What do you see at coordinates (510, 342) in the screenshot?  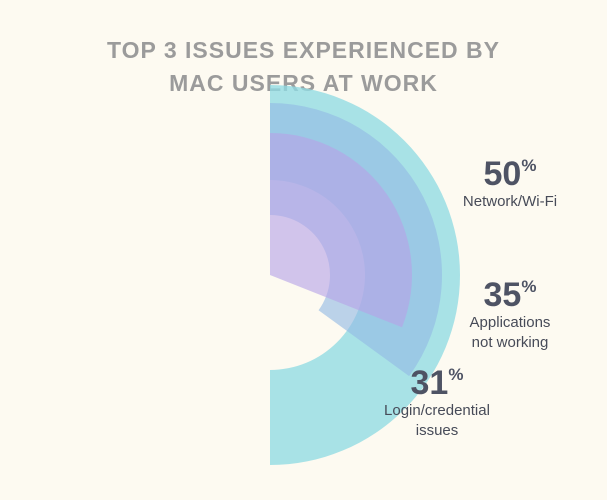 I see `category-label-2-line-2: not working` at bounding box center [510, 342].